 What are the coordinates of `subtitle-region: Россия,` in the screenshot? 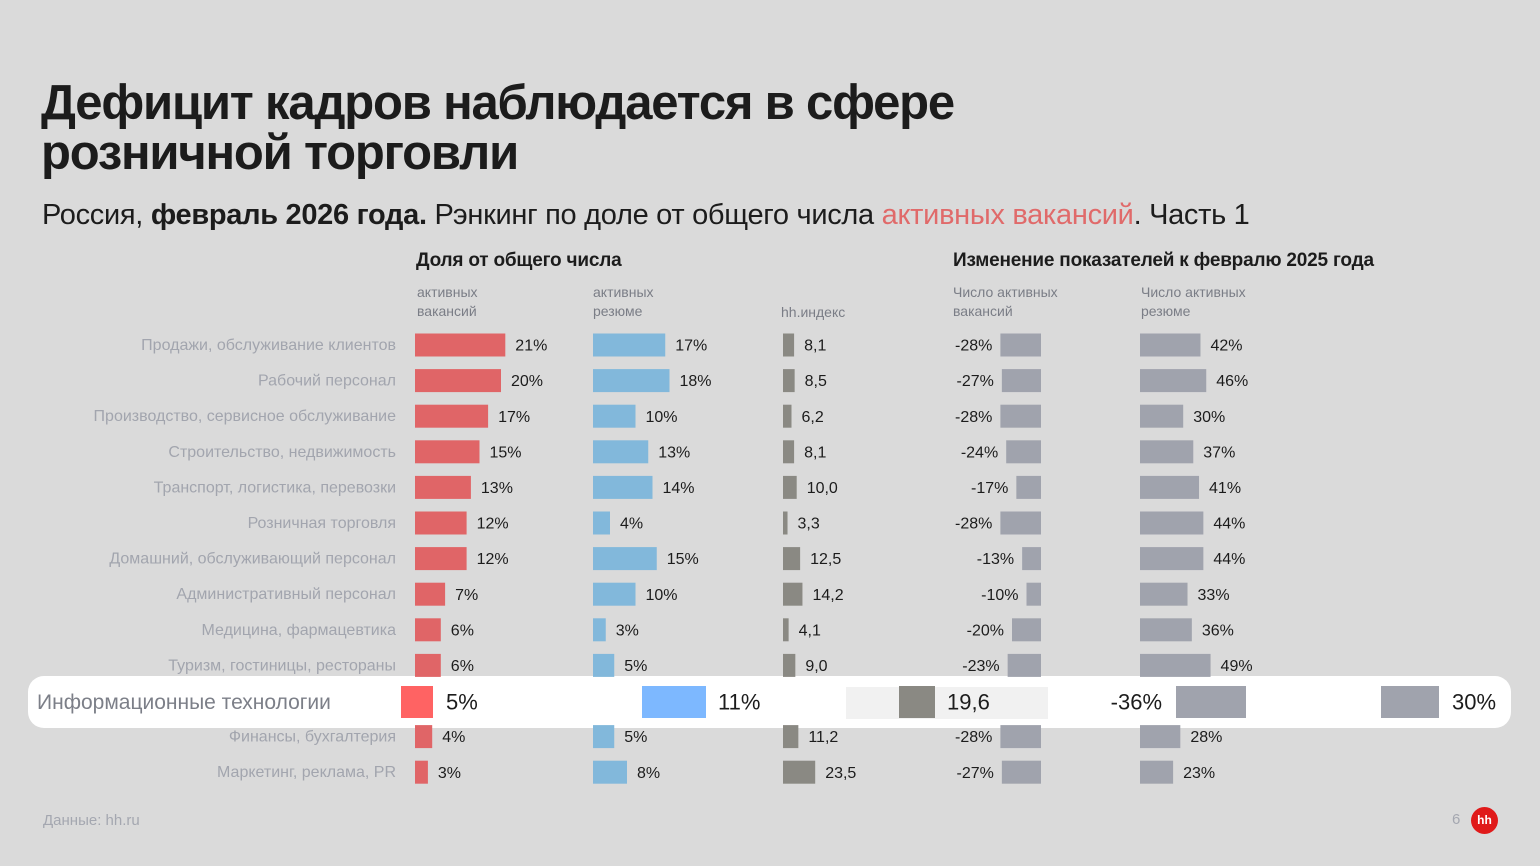 It's located at (96, 215).